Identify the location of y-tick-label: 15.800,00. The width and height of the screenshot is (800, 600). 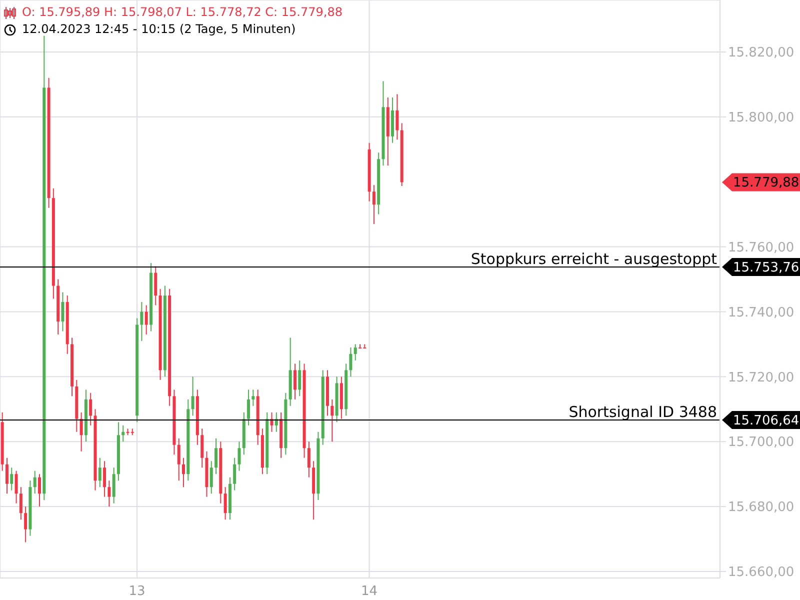
(761, 118).